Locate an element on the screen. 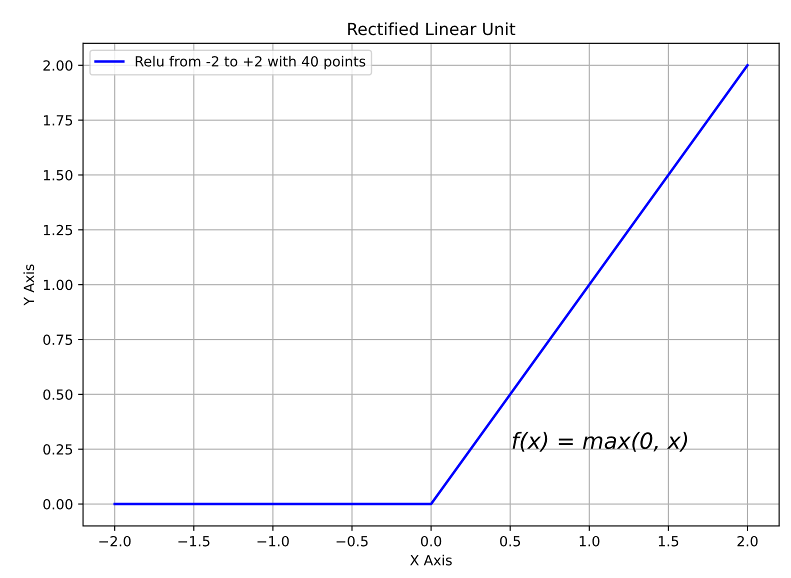 The image size is (791, 578). legend-label: Relu from -2 to +2 with 40 points is located at coordinates (251, 63).